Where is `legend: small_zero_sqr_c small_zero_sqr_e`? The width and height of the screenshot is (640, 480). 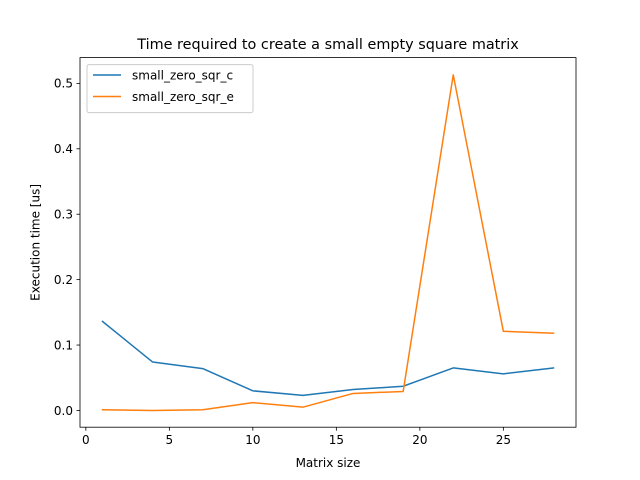
legend: small_zero_sqr_c small_zero_sqr_e is located at coordinates (170, 89).